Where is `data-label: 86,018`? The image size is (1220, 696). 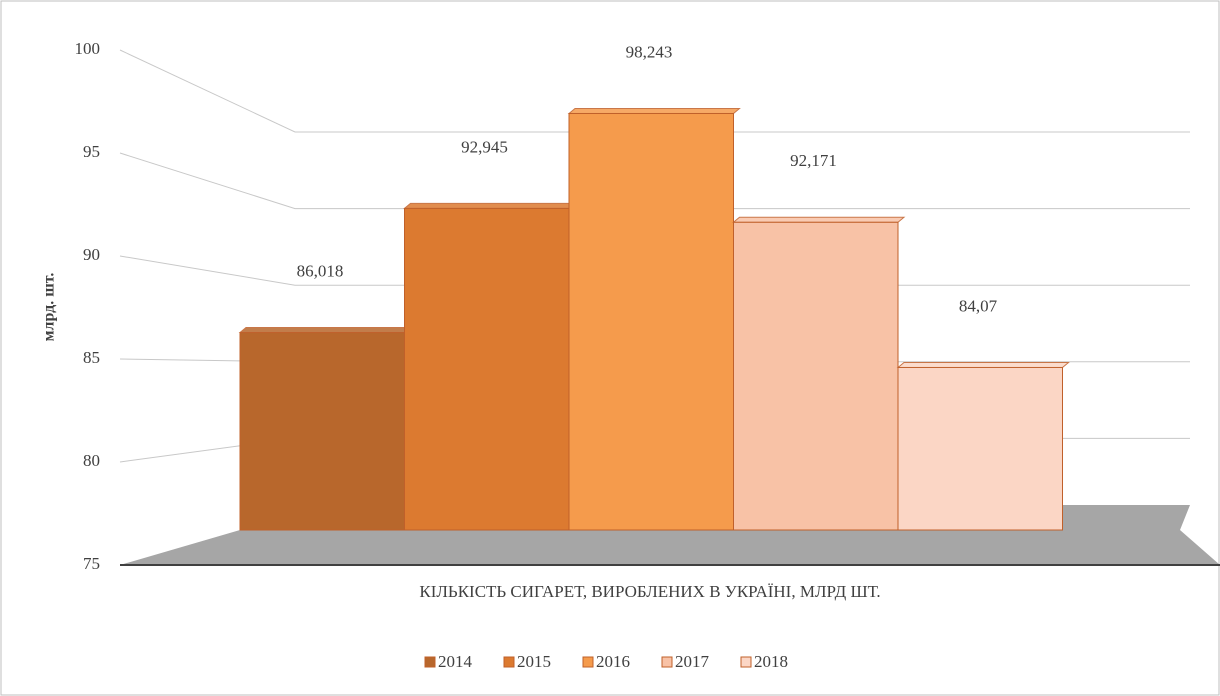
data-label: 86,018 is located at coordinates (320, 270).